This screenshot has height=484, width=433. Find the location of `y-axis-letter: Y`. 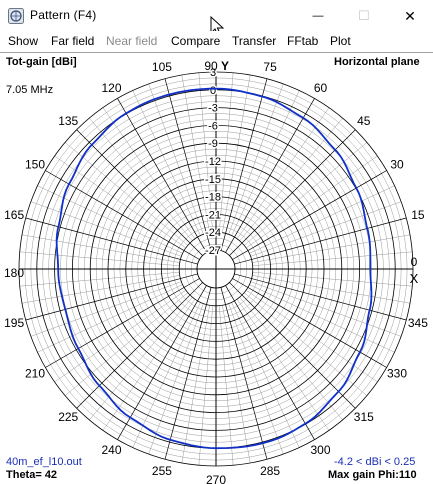

y-axis-letter: Y is located at coordinates (225, 66).